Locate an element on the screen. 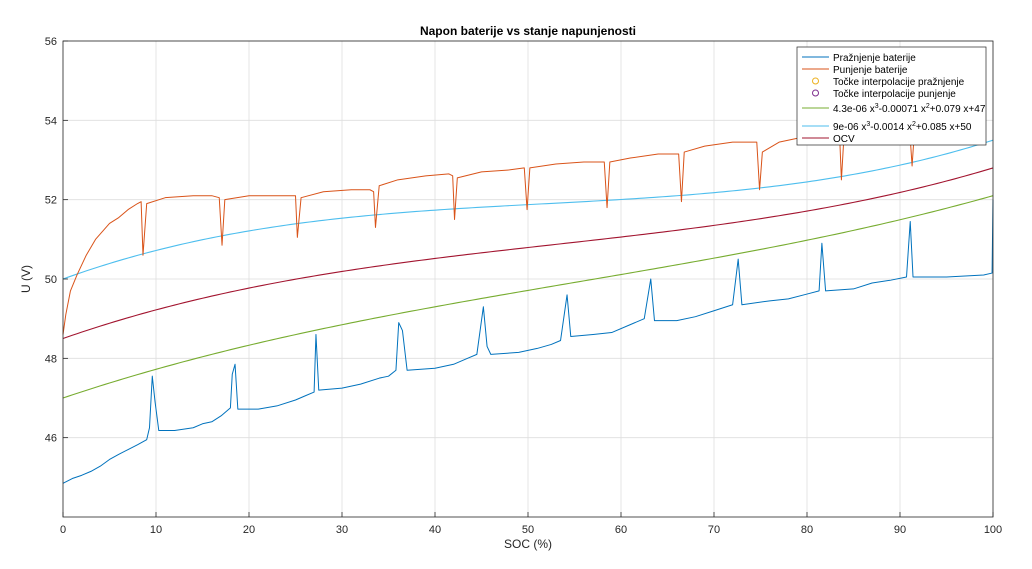 This screenshot has width=1032, height=569. x-tick-label: 10 is located at coordinates (156, 530).